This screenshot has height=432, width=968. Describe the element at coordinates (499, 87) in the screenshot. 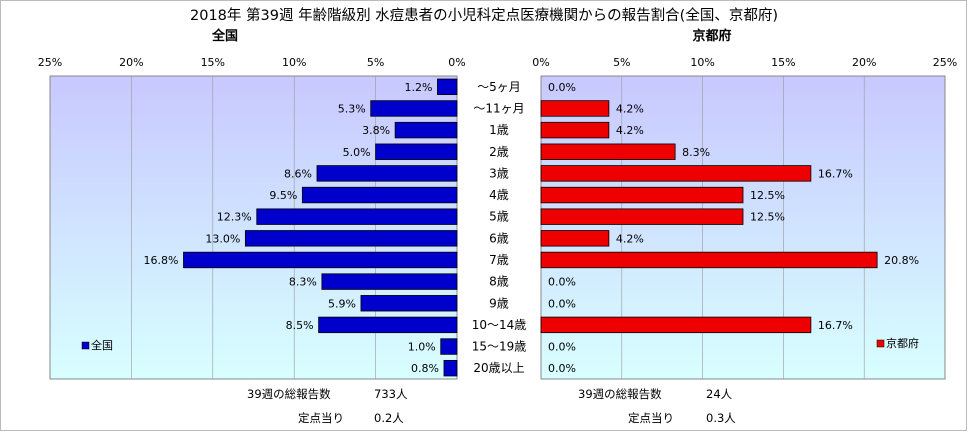

I see `category-label: ～5ヶ月` at that location.